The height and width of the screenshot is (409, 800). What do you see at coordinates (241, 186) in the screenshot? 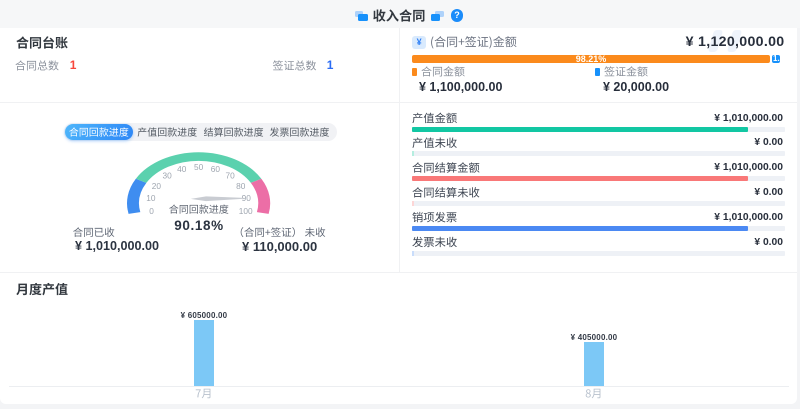
I see `svg-text: 80` at bounding box center [241, 186].